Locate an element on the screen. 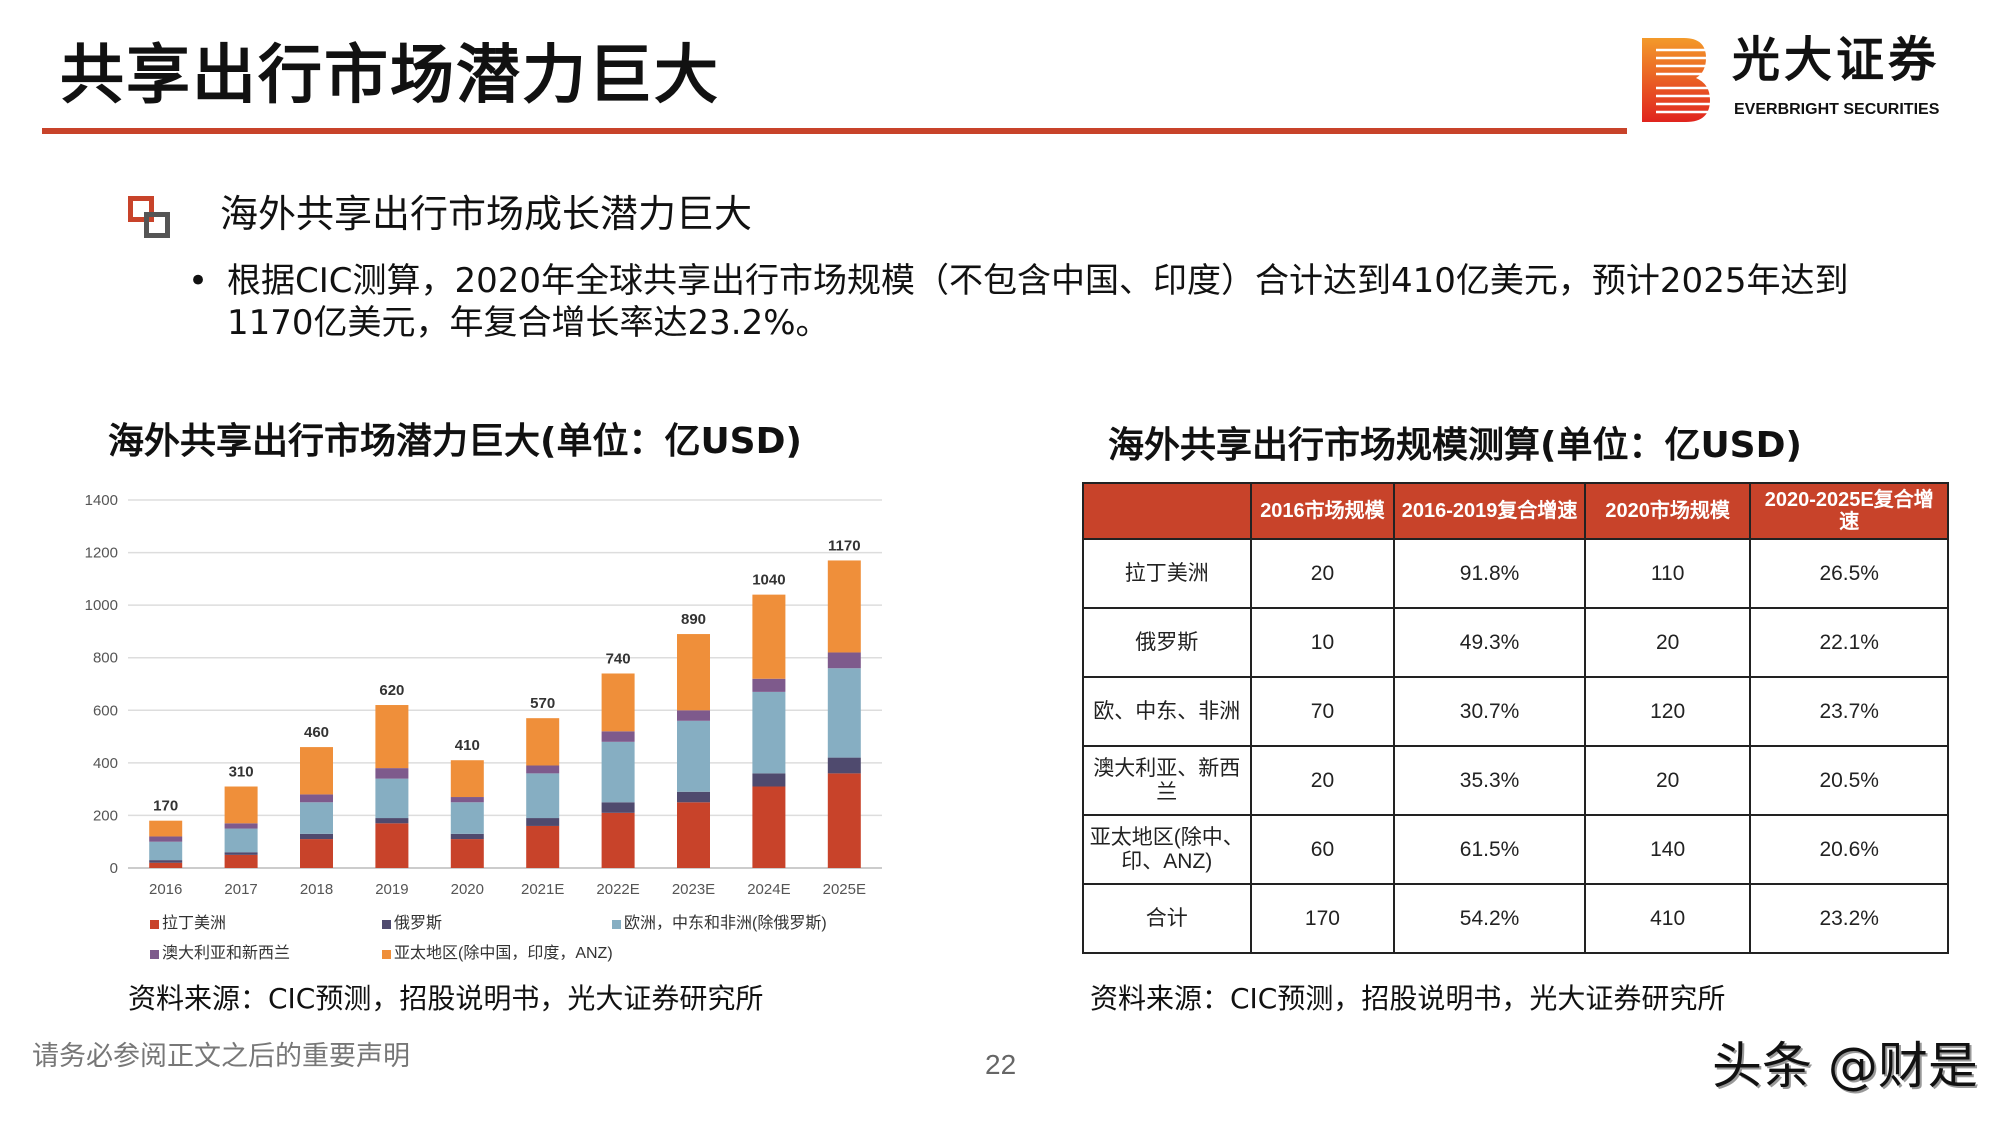 The image size is (2000, 1125). y-tick-label: 800 is located at coordinates (105, 658).